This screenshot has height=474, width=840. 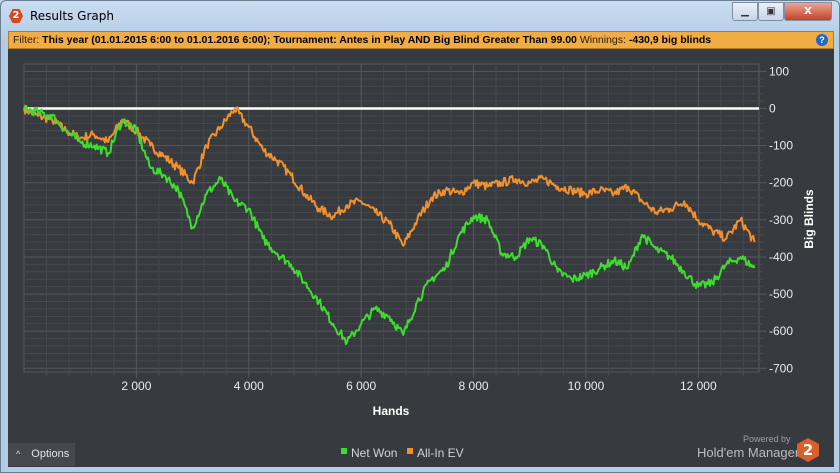 What do you see at coordinates (361, 386) in the screenshot?
I see `x-tick-label: 6 000` at bounding box center [361, 386].